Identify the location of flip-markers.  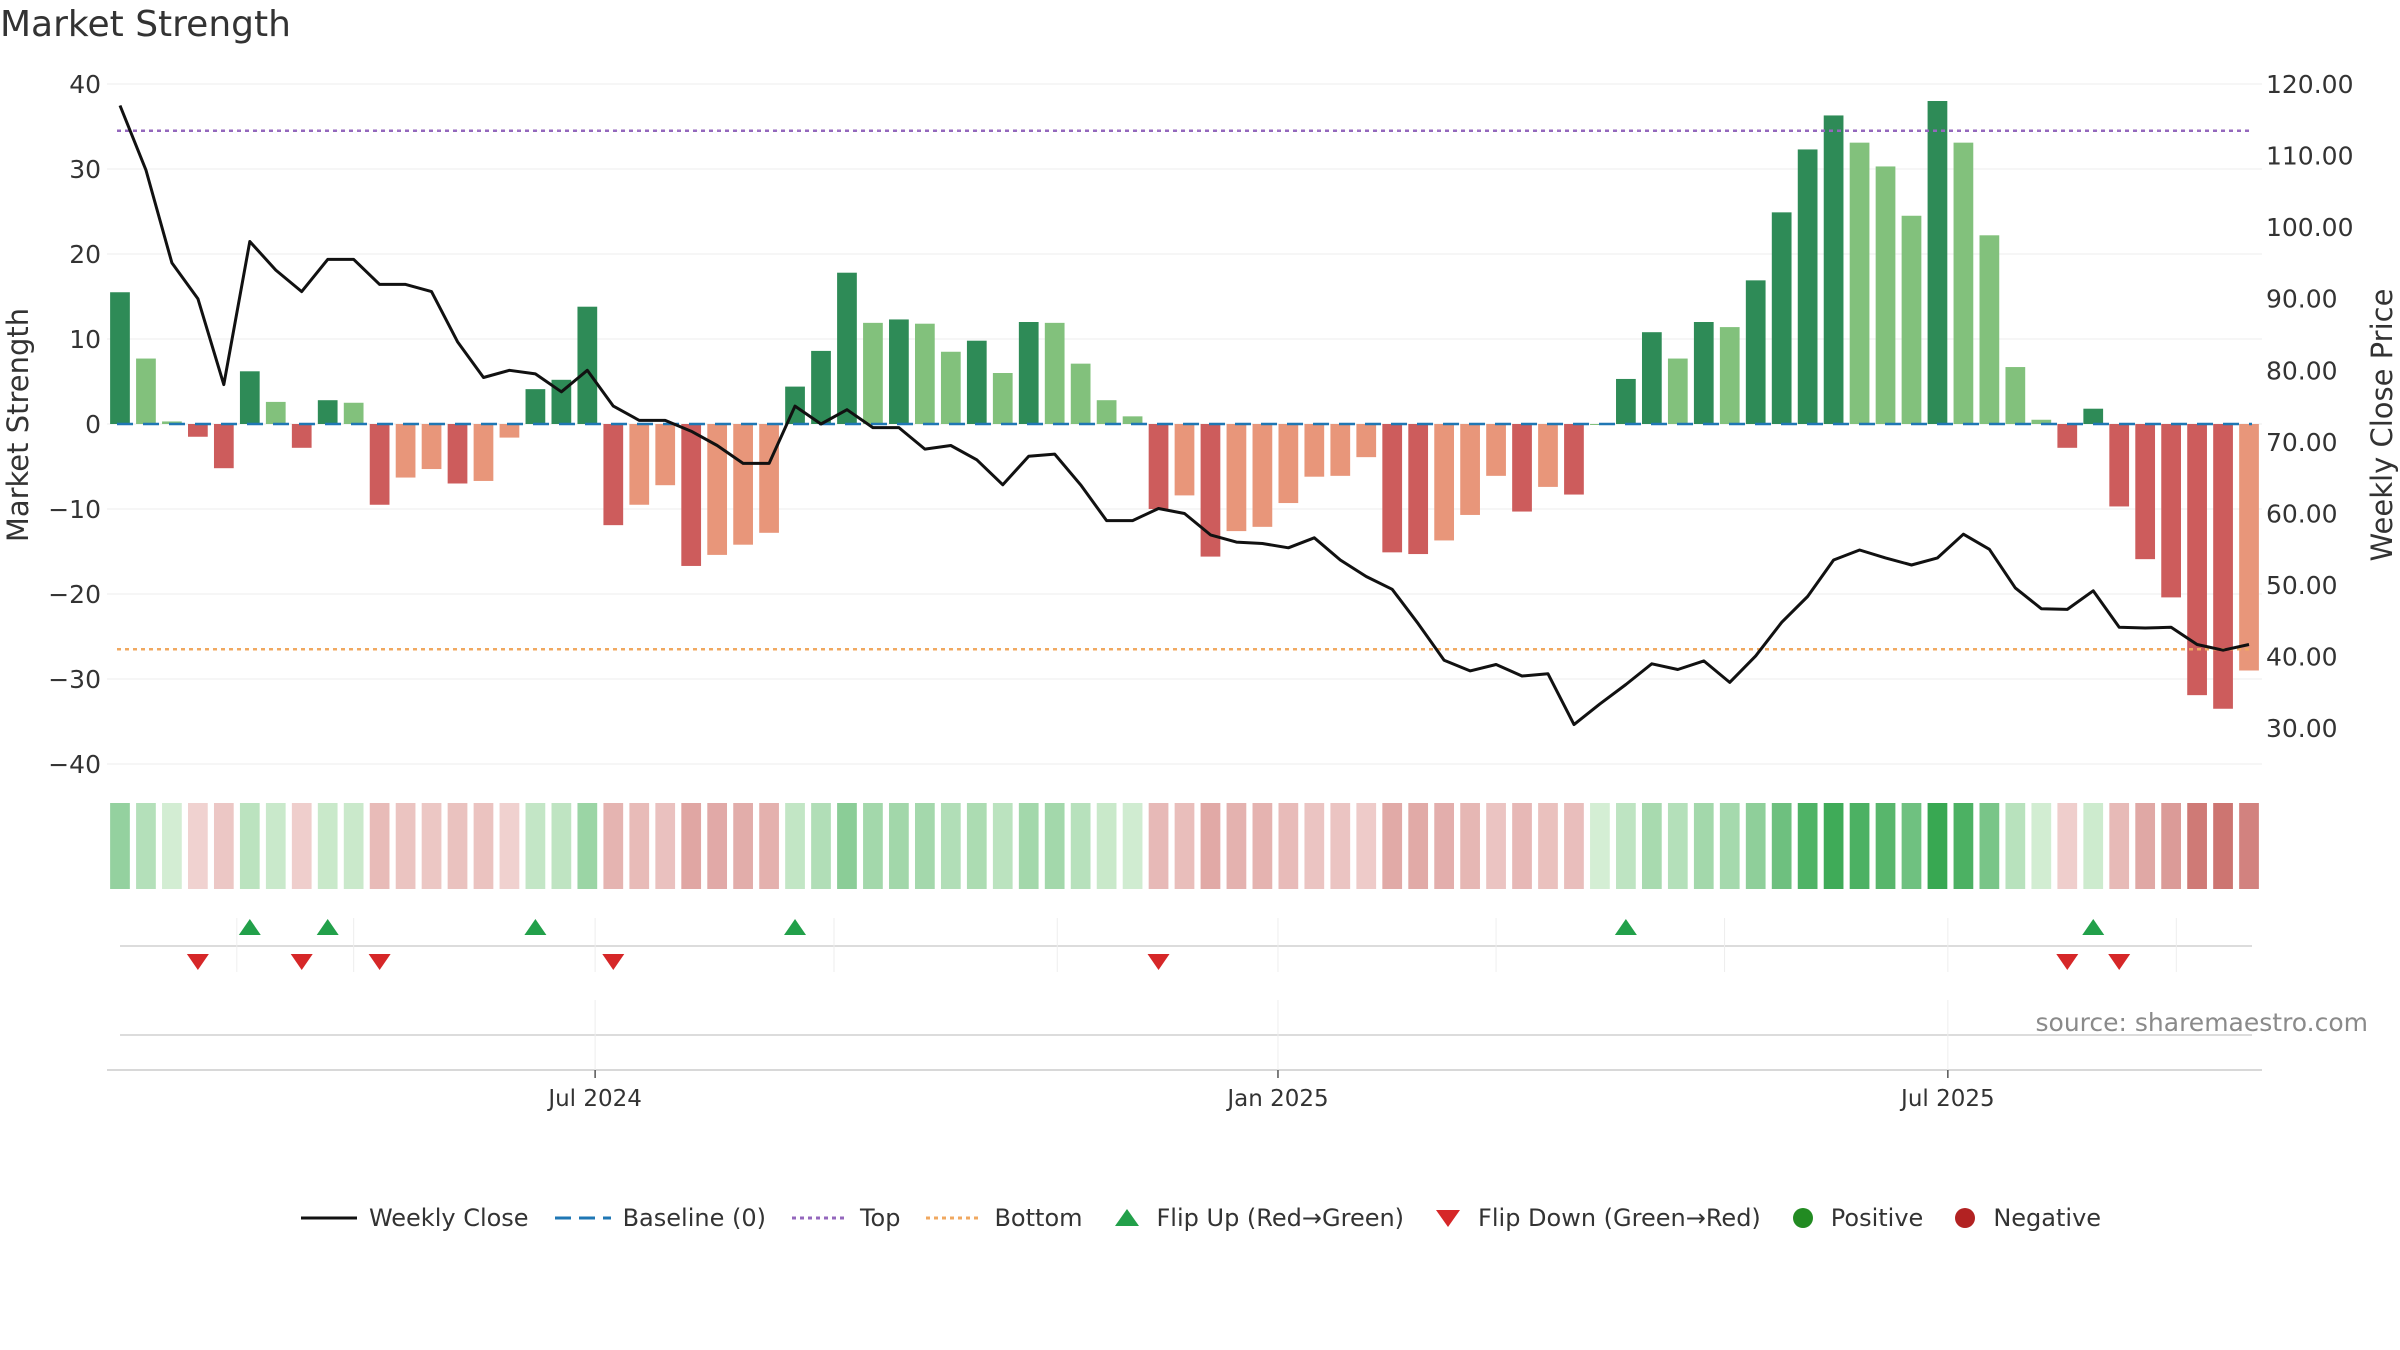
(1186, 945).